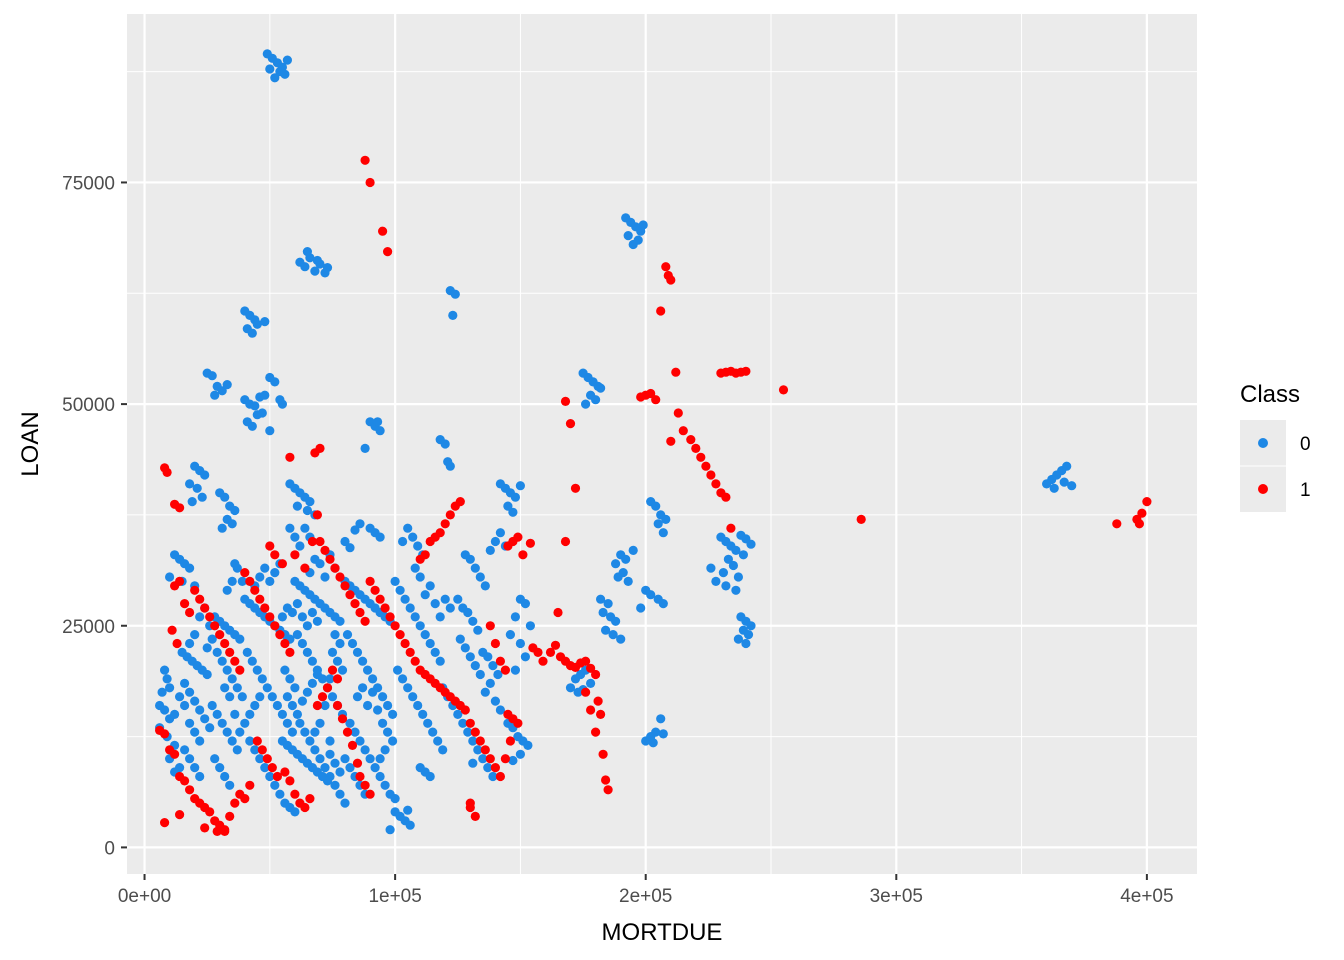 This screenshot has width=1344, height=960. I want to click on x-tick-label: 2e+05, so click(645, 896).